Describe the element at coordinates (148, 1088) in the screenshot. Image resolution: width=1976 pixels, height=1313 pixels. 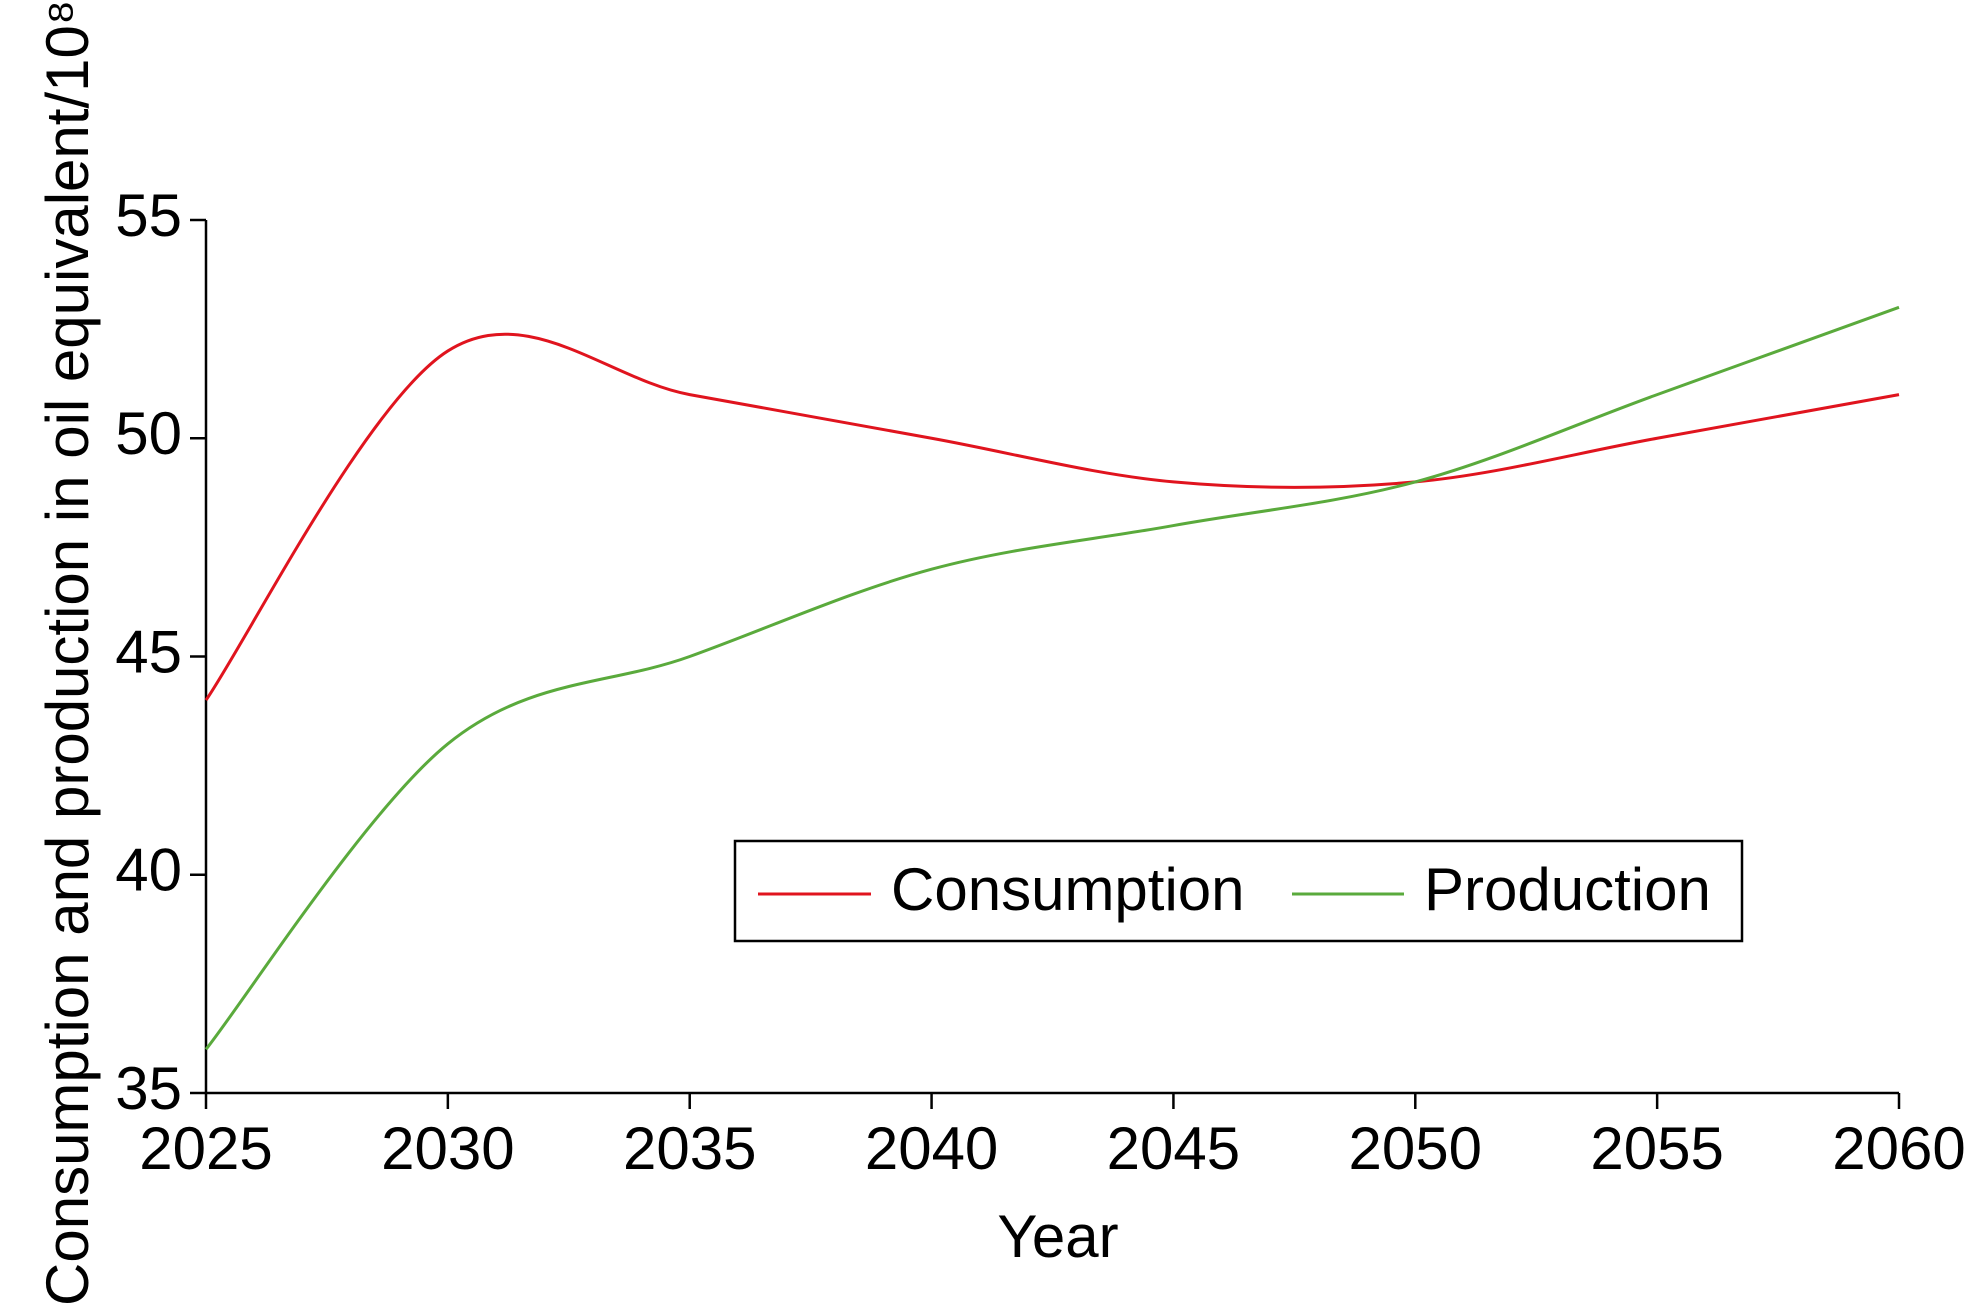
I see `y-tick-label: 35` at that location.